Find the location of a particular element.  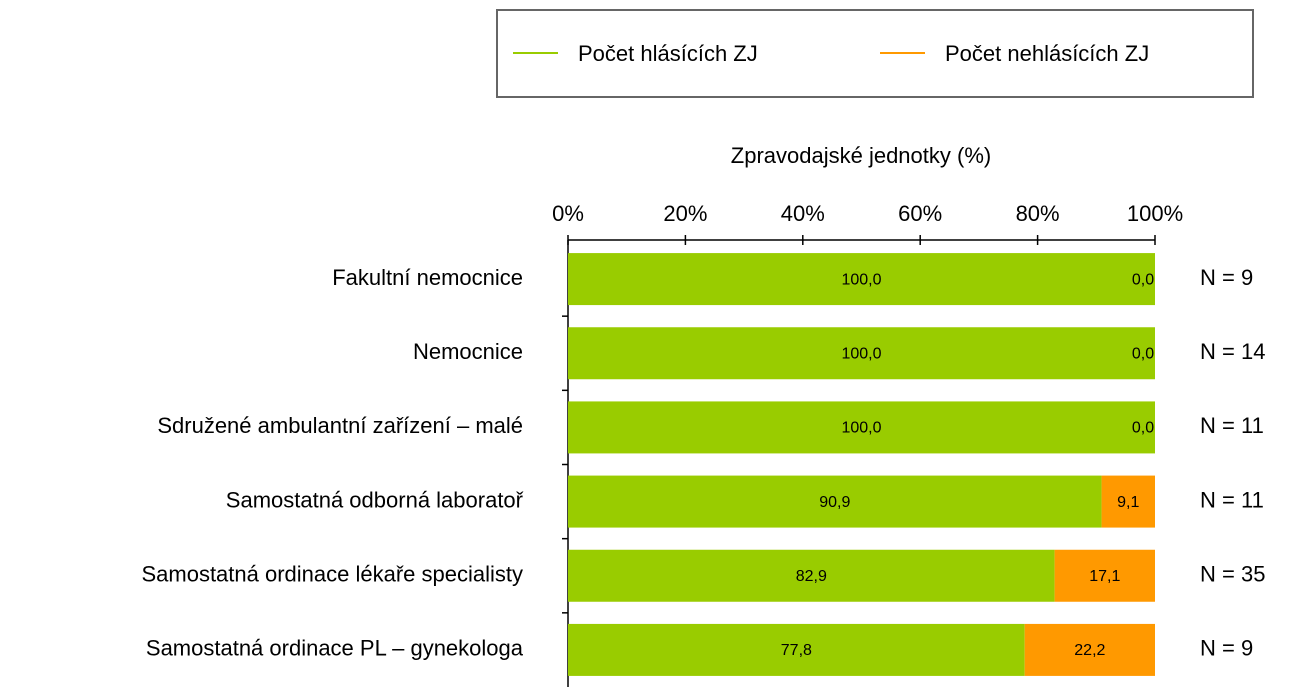

value-label: 17,1 is located at coordinates (1104, 576).